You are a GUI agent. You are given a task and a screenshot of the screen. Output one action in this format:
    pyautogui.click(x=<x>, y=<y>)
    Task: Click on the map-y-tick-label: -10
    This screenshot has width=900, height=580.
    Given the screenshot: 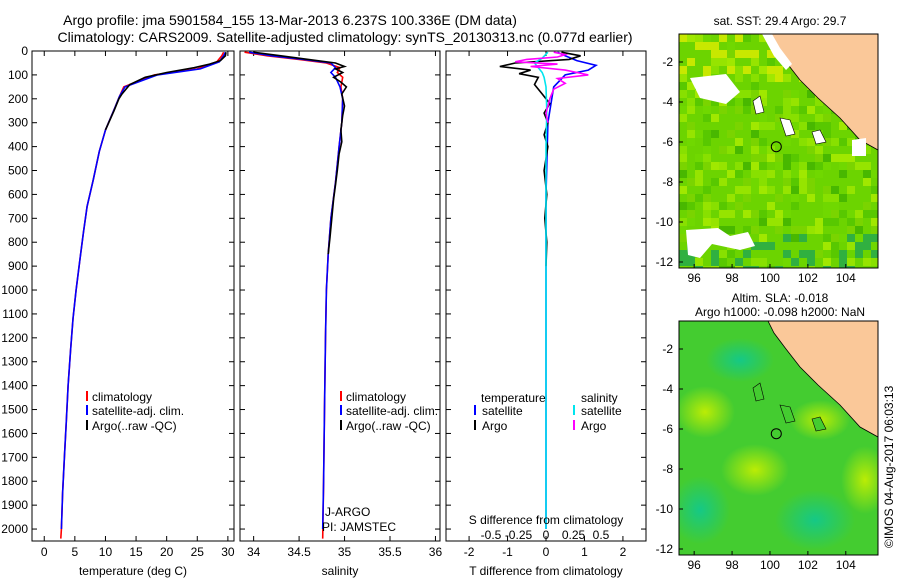 What is the action you would take?
    pyautogui.click(x=665, y=509)
    